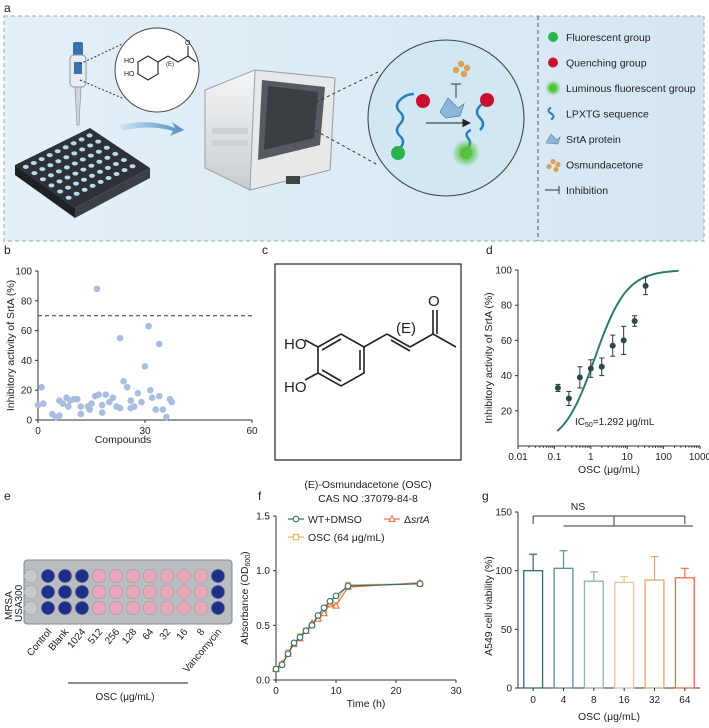  Describe the element at coordinates (631, 89) in the screenshot. I see `legend-label: Luminous fluorescent group` at that location.